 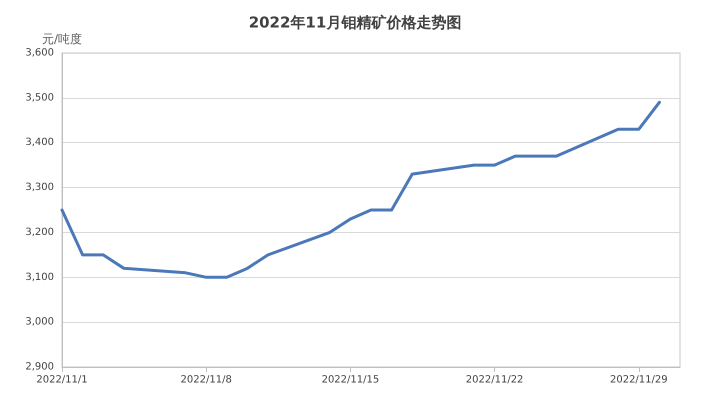 What do you see at coordinates (39, 142) in the screenshot?
I see `y-tick-label: 3,400` at bounding box center [39, 142].